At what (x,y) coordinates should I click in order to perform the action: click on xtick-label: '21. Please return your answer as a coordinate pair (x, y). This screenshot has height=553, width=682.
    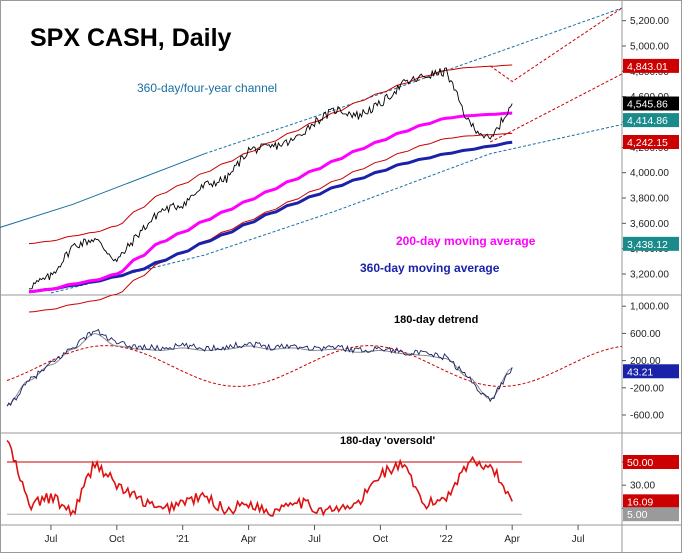
    Looking at the image, I should click on (182, 539).